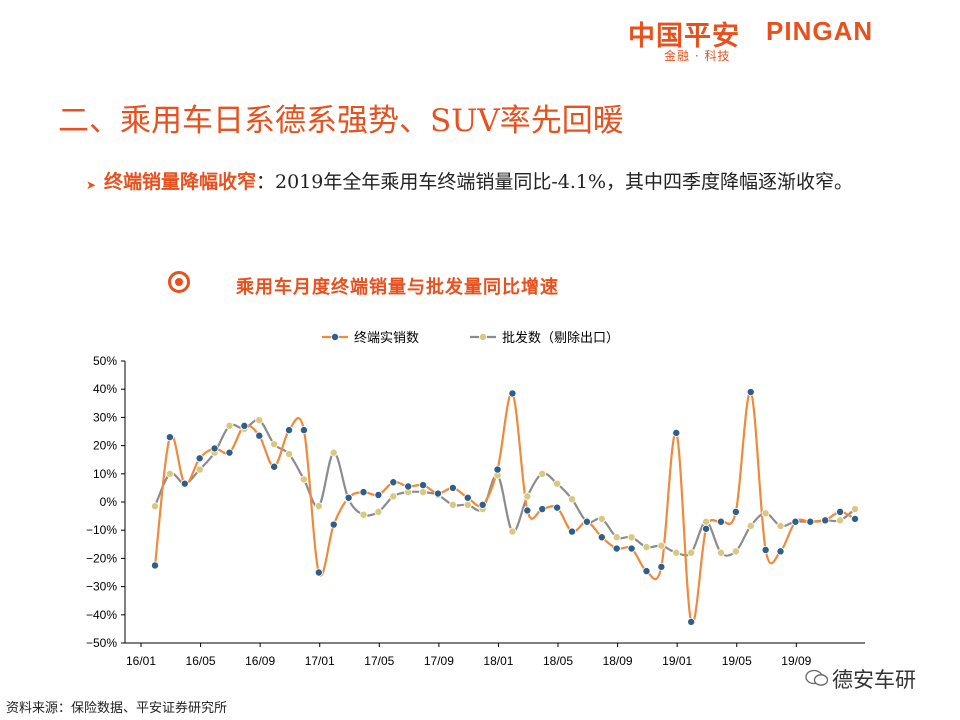 The width and height of the screenshot is (960, 720). I want to click on y-tick-label: −50%, so click(101, 643).